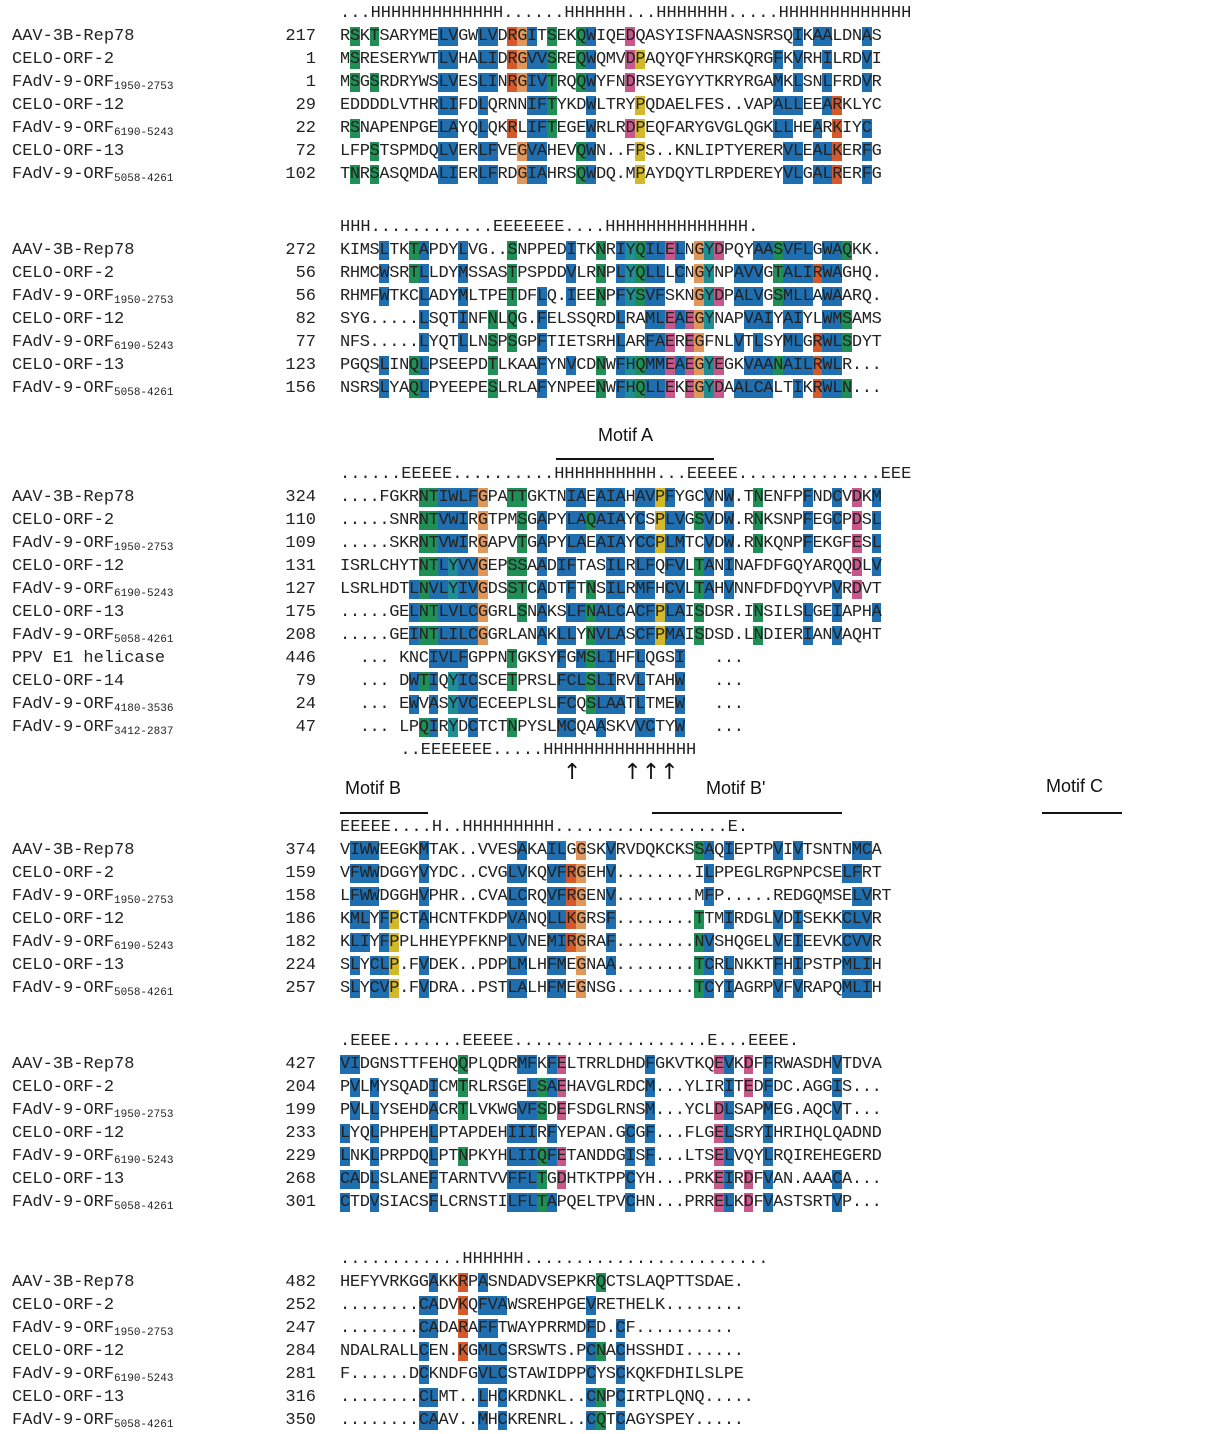  Describe the element at coordinates (827, 365) in the screenshot. I see `residue: W` at that location.